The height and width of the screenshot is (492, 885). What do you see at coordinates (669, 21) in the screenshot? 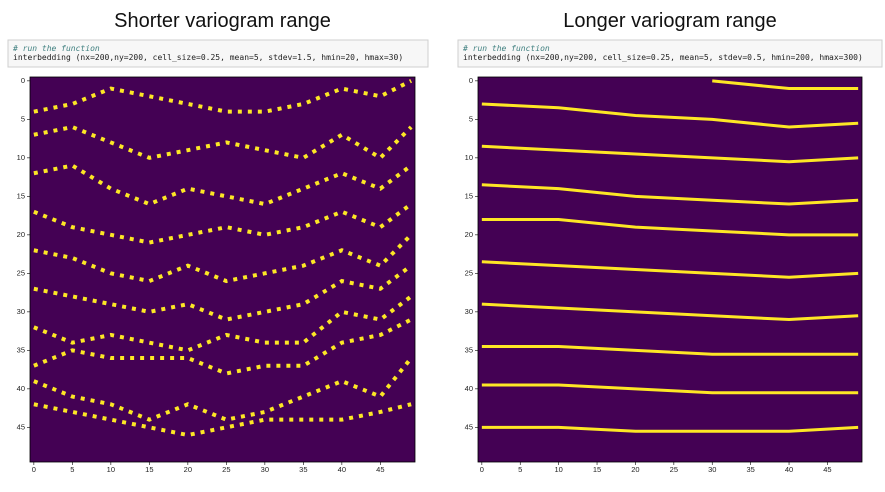
I see `panel-title: Longer variogram range` at bounding box center [669, 21].